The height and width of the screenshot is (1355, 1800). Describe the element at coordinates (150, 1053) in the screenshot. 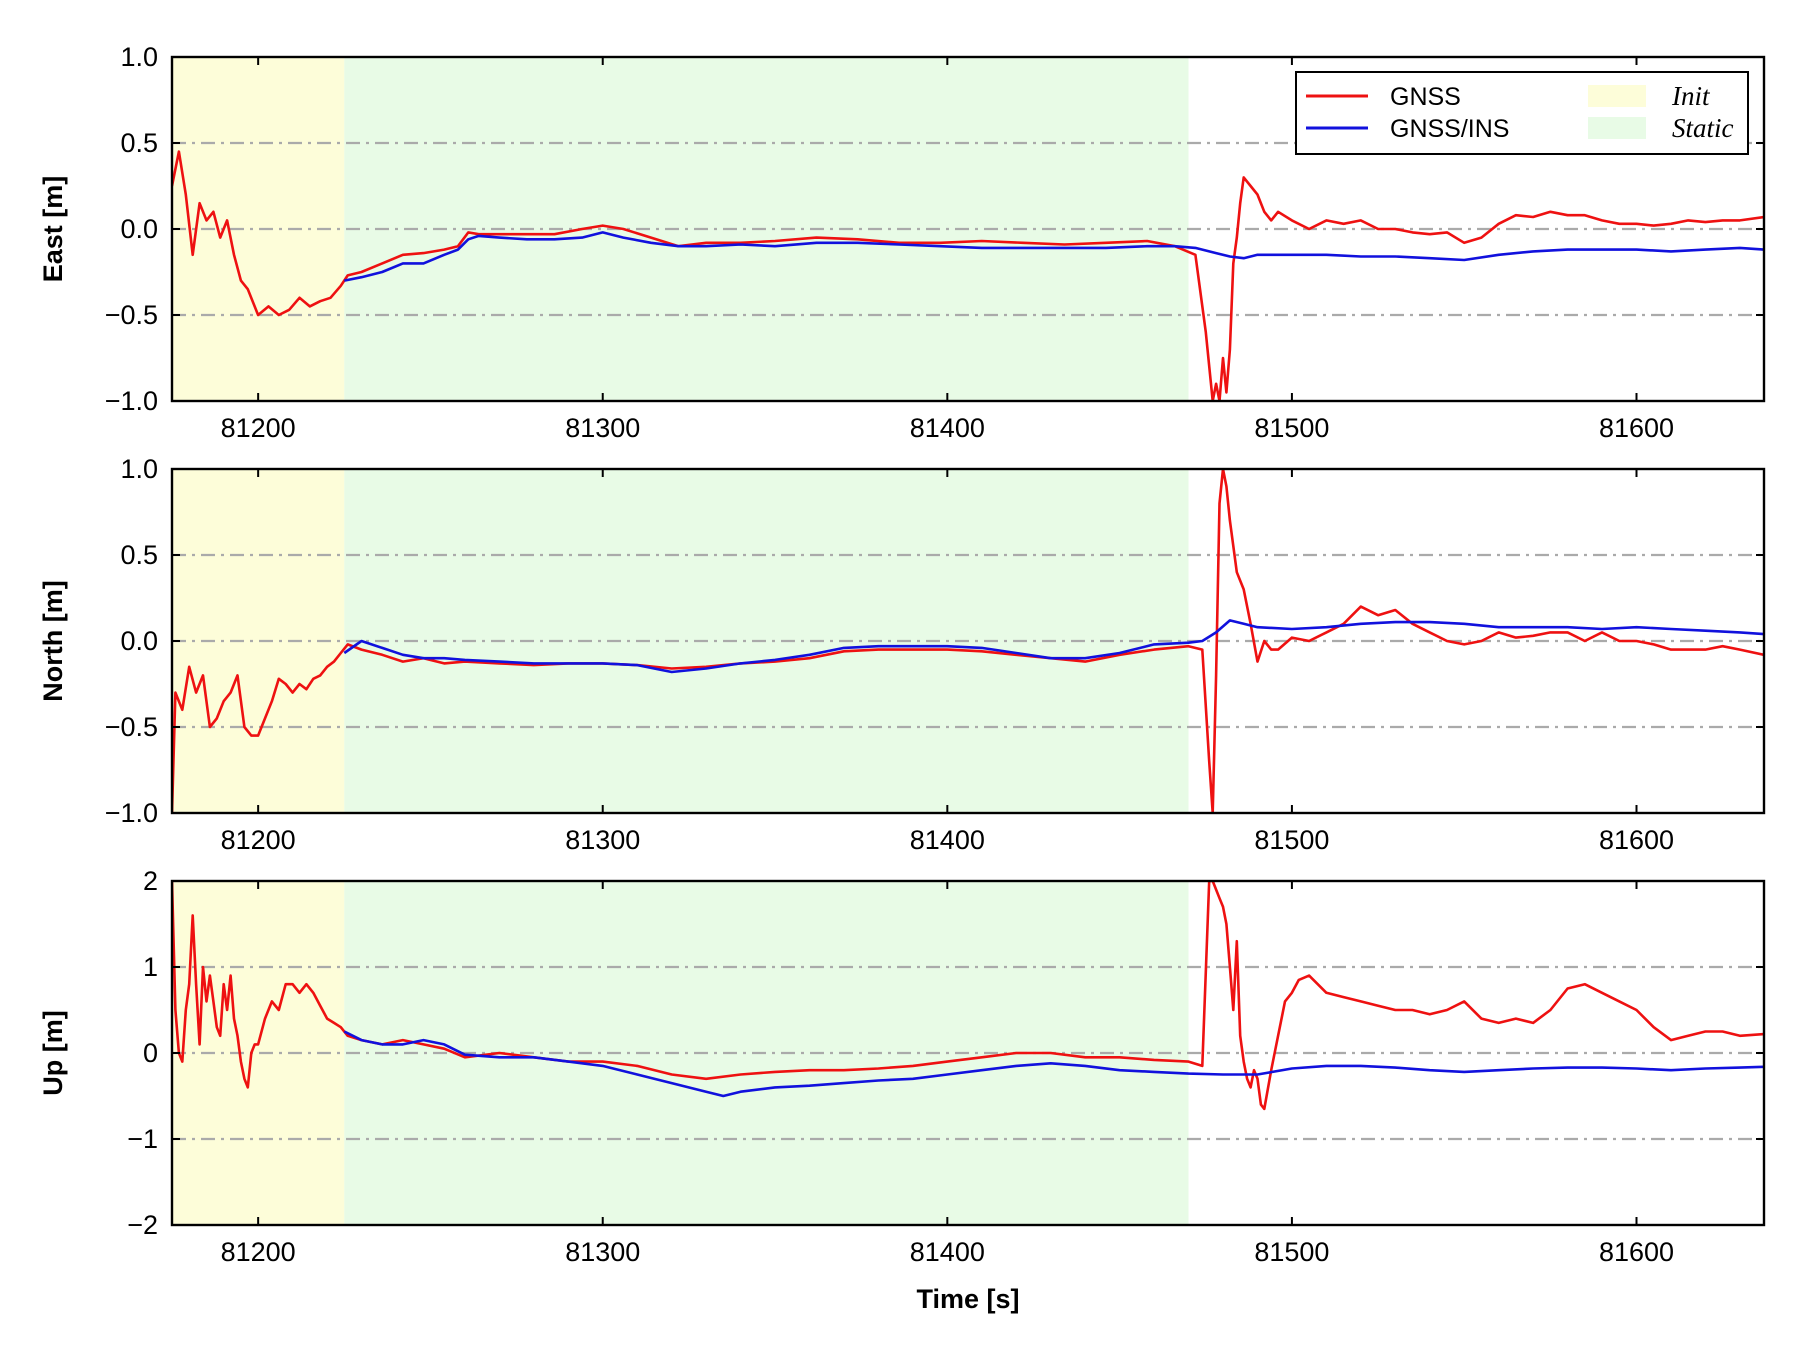

I see `y-tick-label: 0` at that location.